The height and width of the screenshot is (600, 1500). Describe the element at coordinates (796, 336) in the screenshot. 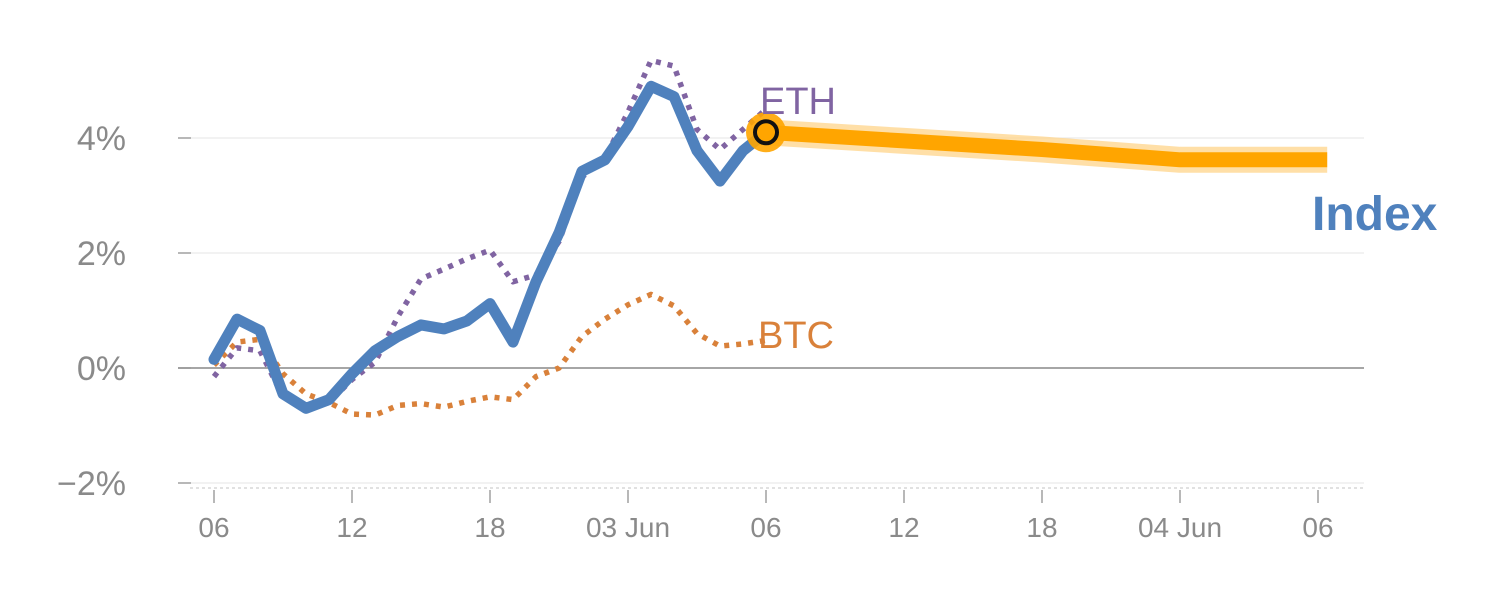

I see `btc-series-label: BTC` at that location.